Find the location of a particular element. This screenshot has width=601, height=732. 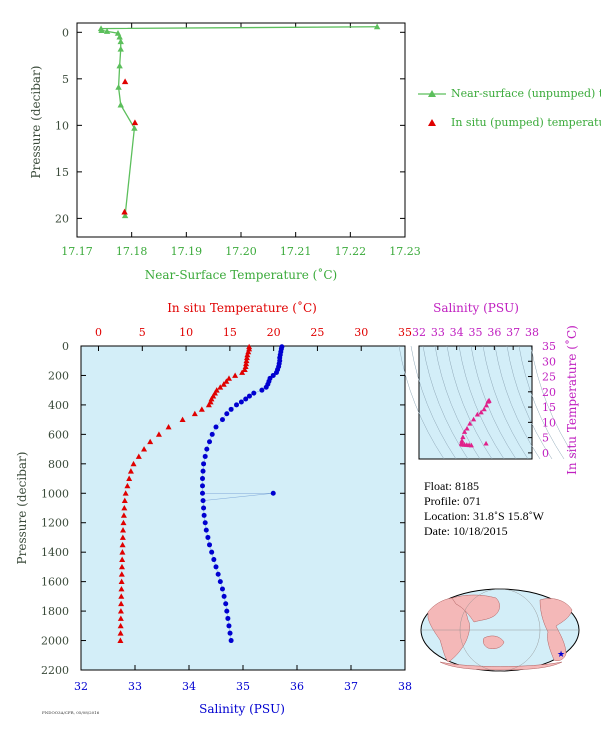

ns-y-tick-label: 10 is located at coordinates (62, 125).